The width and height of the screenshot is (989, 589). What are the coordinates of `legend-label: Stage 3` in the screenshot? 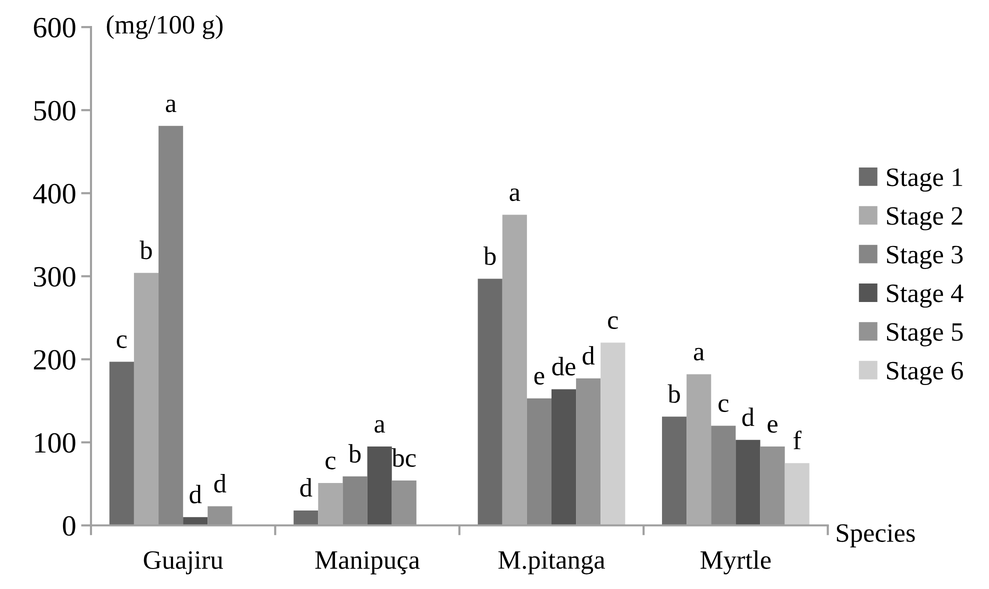 It's located at (925, 257).